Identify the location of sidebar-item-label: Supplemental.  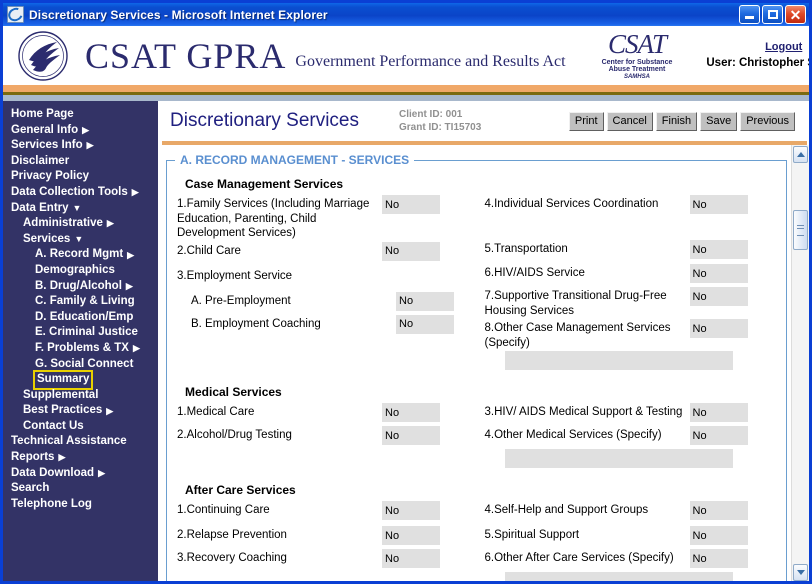
(61, 394).